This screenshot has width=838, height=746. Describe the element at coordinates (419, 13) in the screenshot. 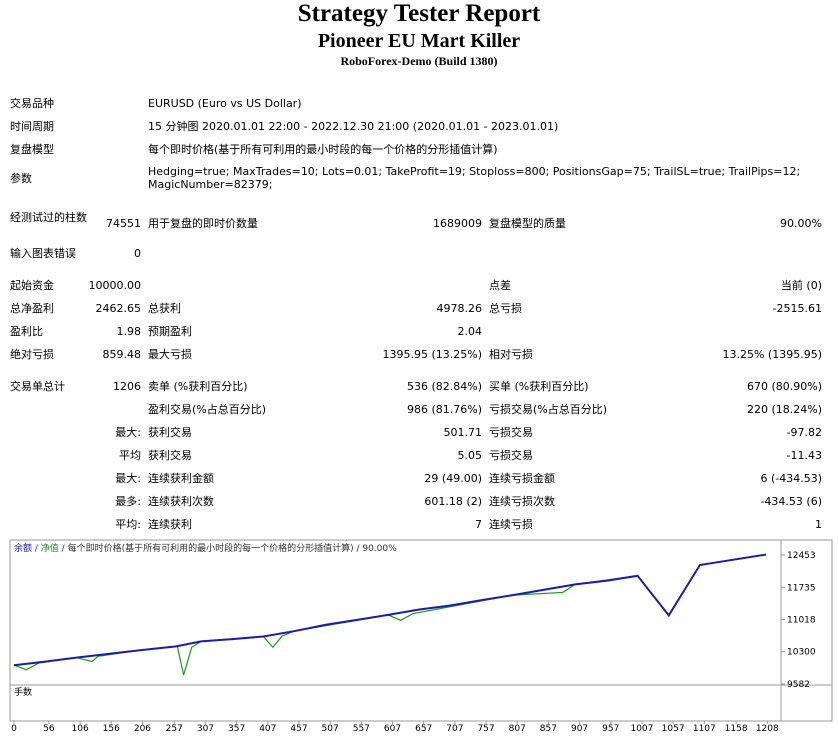

I see `title: Strategy Tester Report` at that location.